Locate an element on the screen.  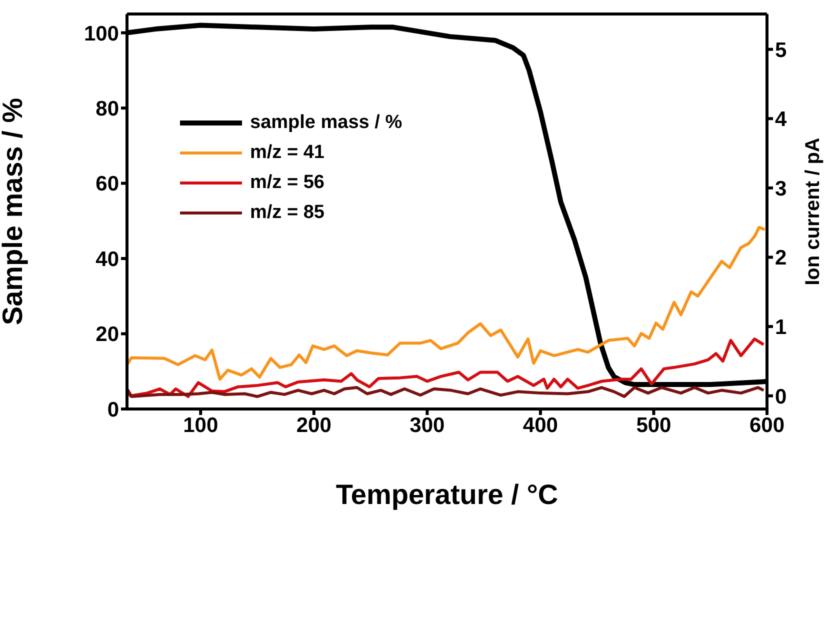
y-axis-title: Sample mass / % is located at coordinates (14, 212).